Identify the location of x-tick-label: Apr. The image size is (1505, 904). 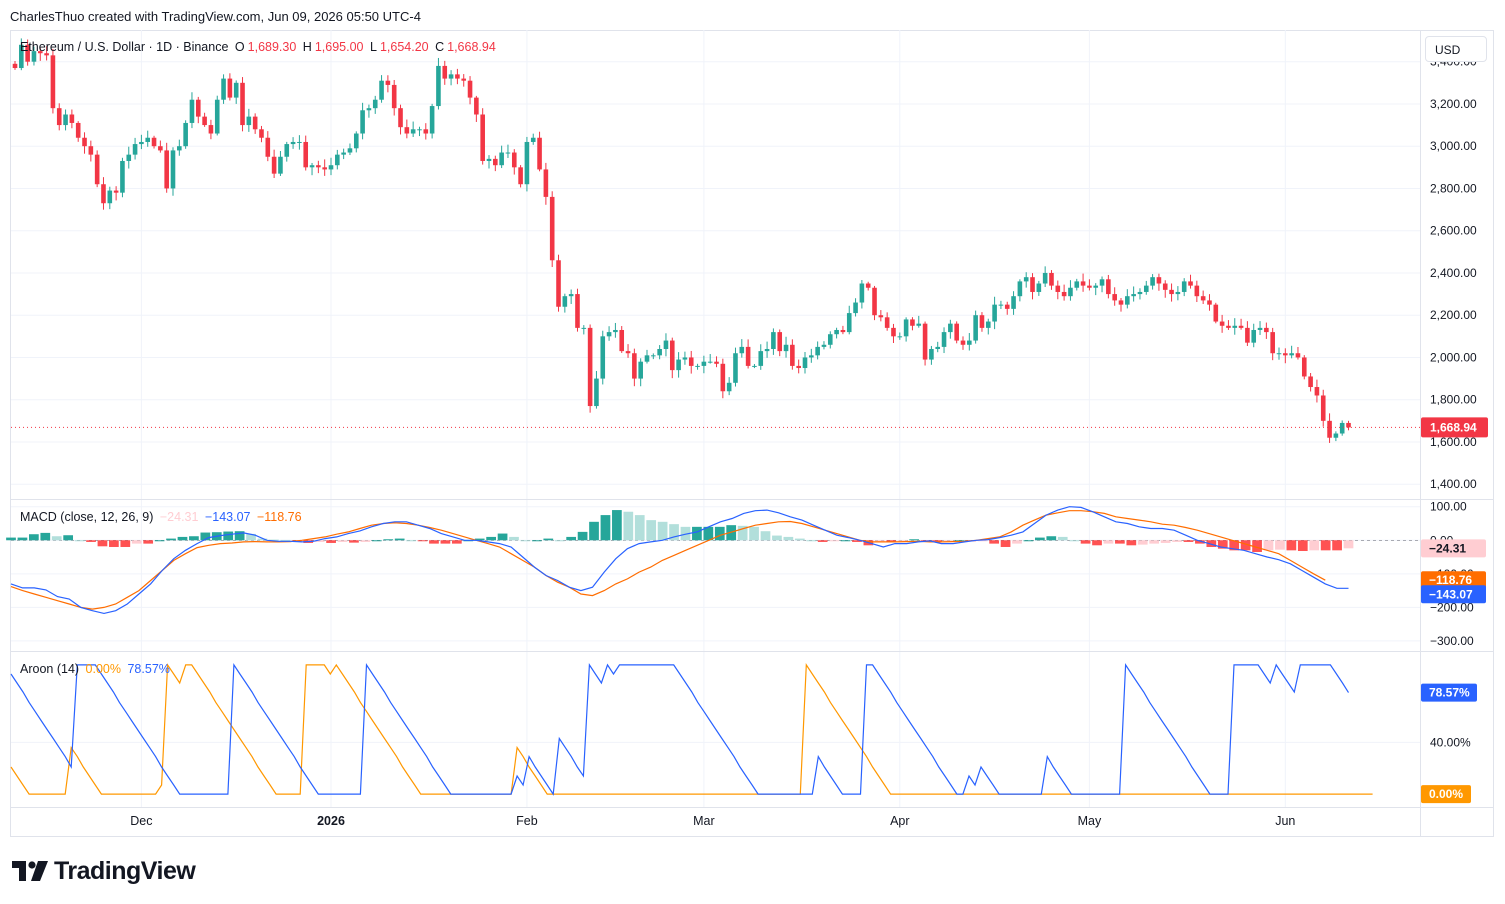
(899, 821).